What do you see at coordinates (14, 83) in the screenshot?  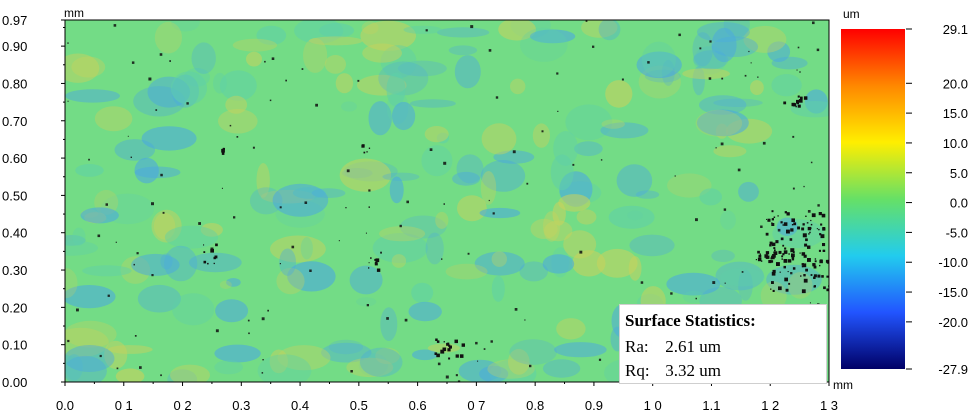 I see `y-tick-label: 0.80` at bounding box center [14, 83].